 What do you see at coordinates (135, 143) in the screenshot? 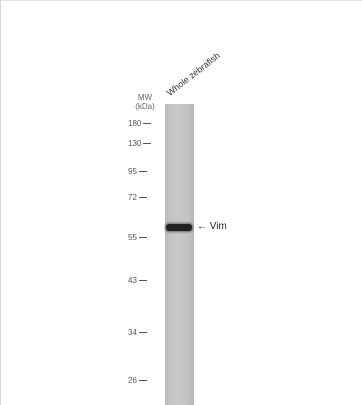
I see `marker-value: 130` at bounding box center [135, 143].